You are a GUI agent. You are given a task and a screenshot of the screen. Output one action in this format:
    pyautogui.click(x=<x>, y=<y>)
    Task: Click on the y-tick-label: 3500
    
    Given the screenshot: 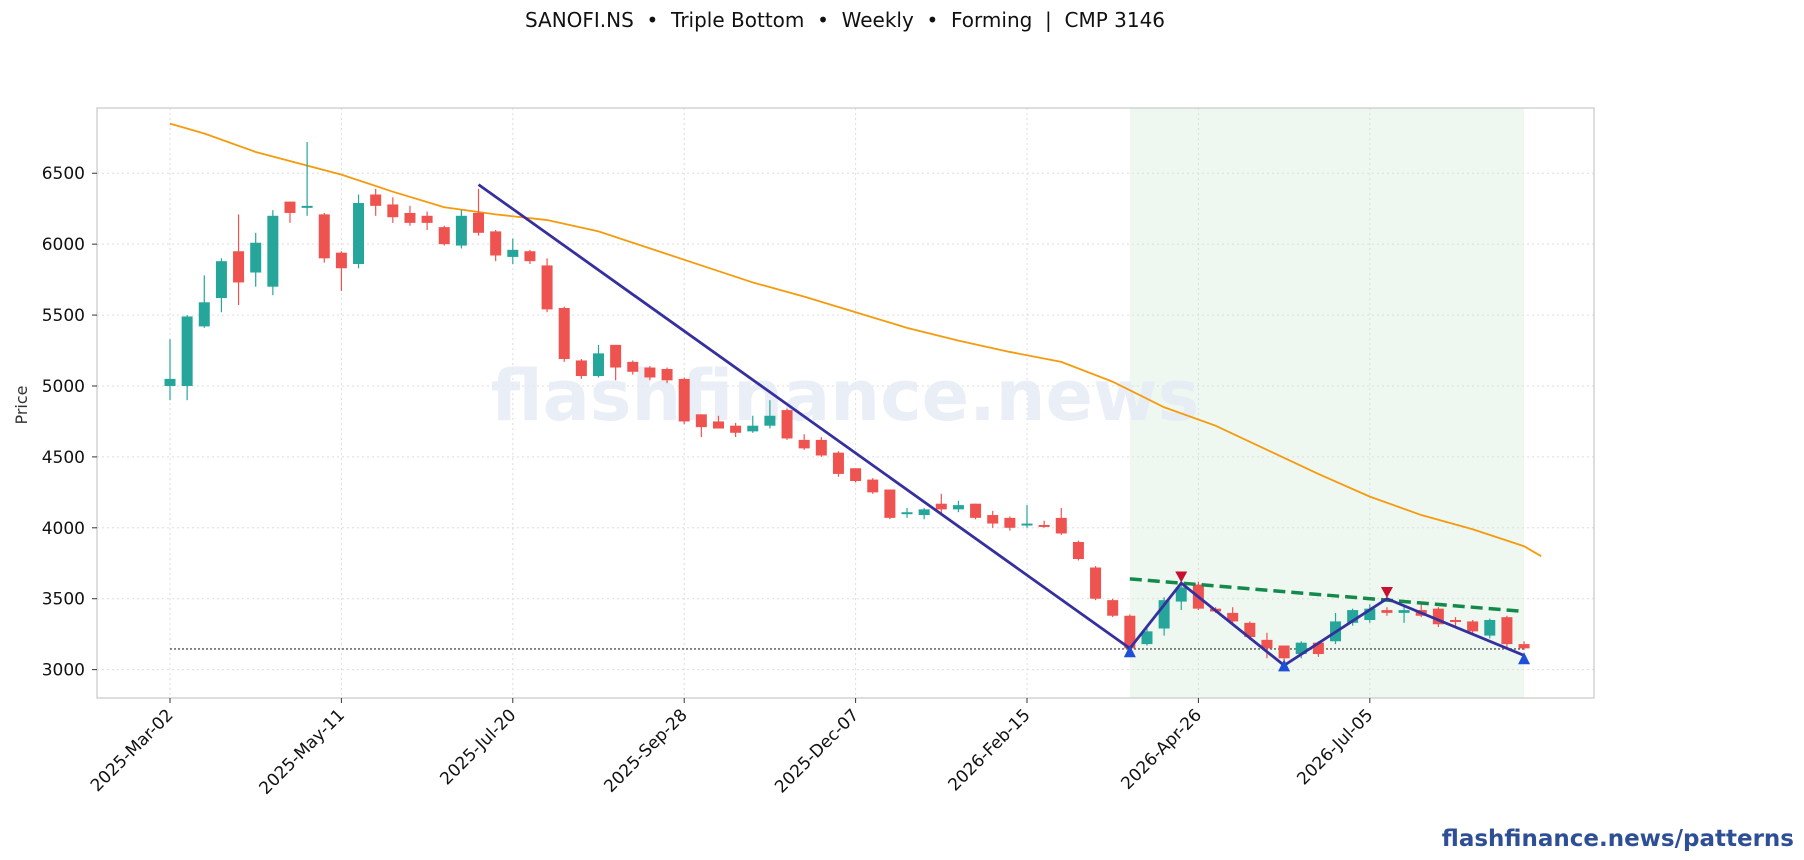 What is the action you would take?
    pyautogui.click(x=63, y=600)
    